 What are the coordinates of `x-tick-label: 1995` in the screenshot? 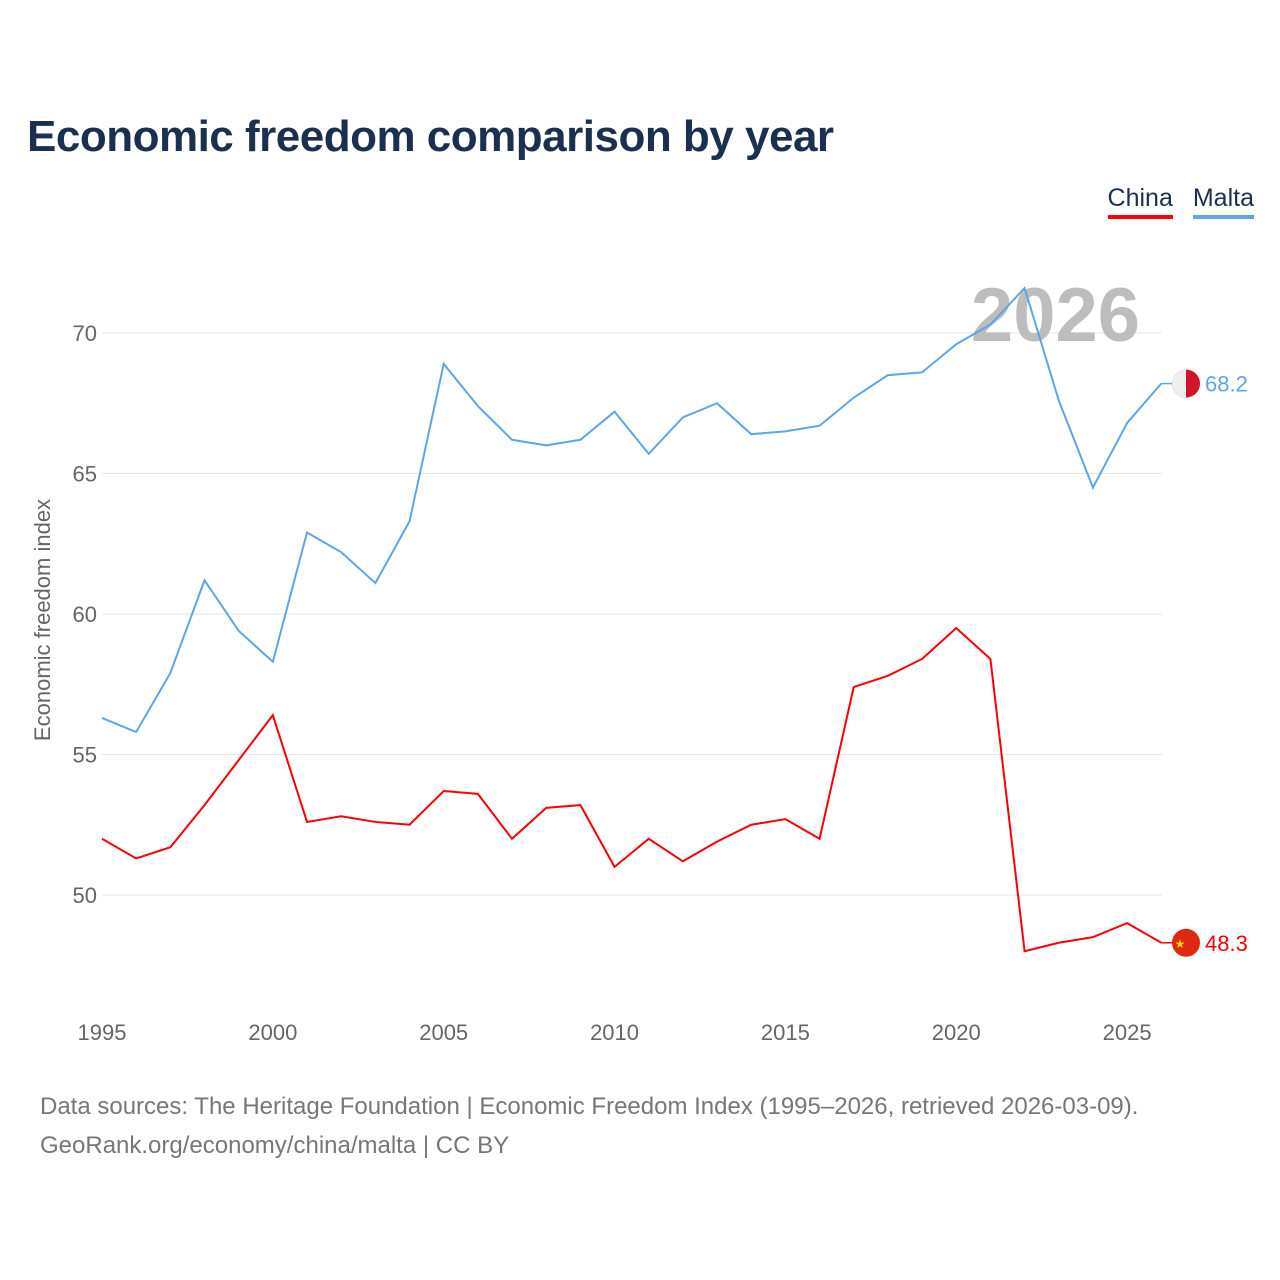 It's located at (102, 1032).